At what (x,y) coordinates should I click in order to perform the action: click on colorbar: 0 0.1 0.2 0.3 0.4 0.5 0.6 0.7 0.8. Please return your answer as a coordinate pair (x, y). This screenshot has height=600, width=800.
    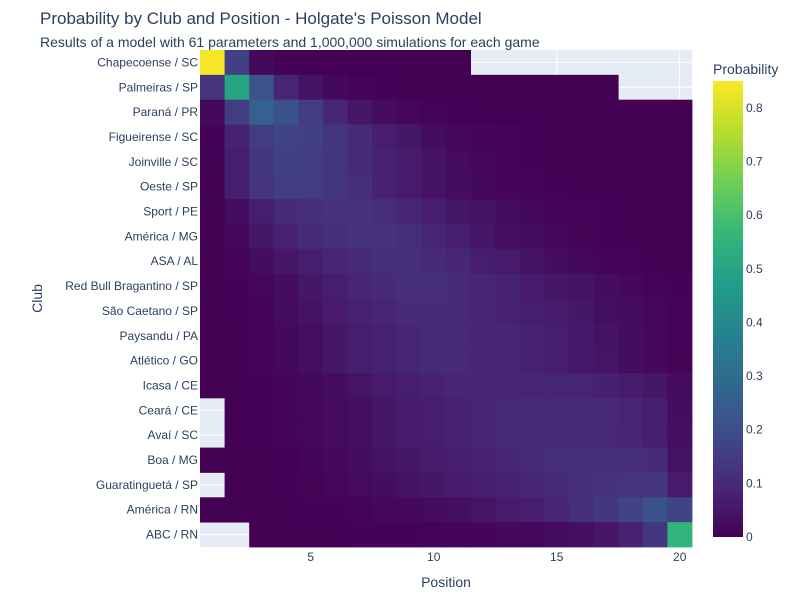
    Looking at the image, I should click on (738, 312).